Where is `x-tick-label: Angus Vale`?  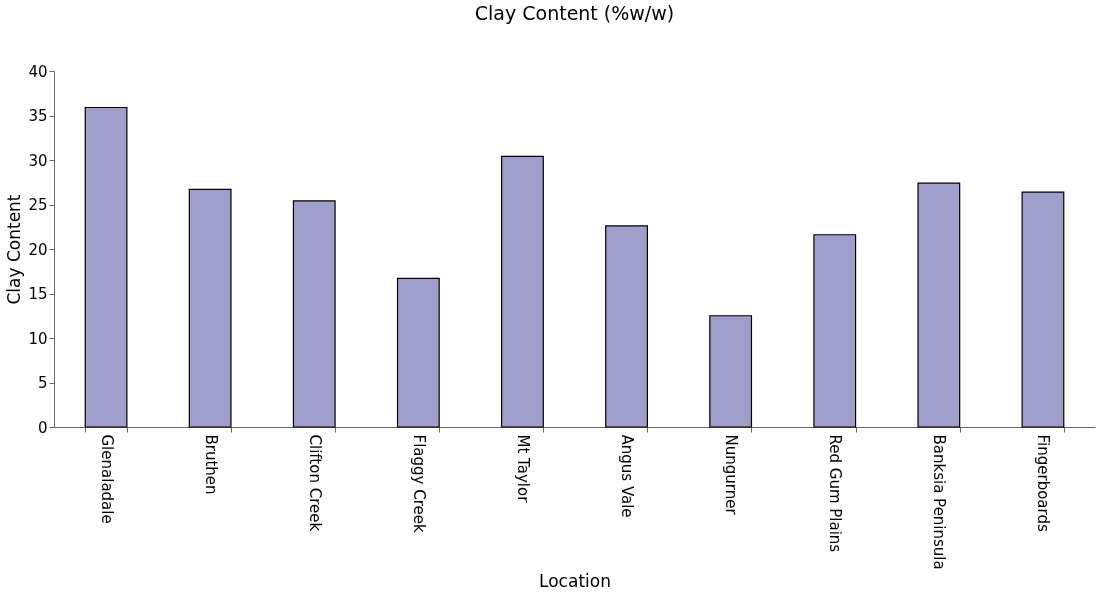 x-tick-label: Angus Vale is located at coordinates (627, 476).